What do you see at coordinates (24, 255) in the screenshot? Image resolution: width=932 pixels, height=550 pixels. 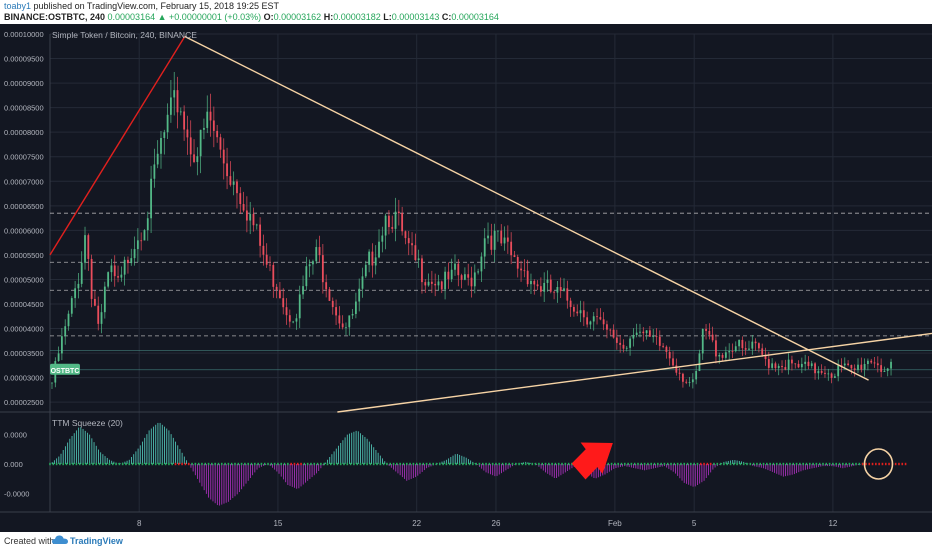 I see `price-tick-label: 0.00005500` at bounding box center [24, 255].